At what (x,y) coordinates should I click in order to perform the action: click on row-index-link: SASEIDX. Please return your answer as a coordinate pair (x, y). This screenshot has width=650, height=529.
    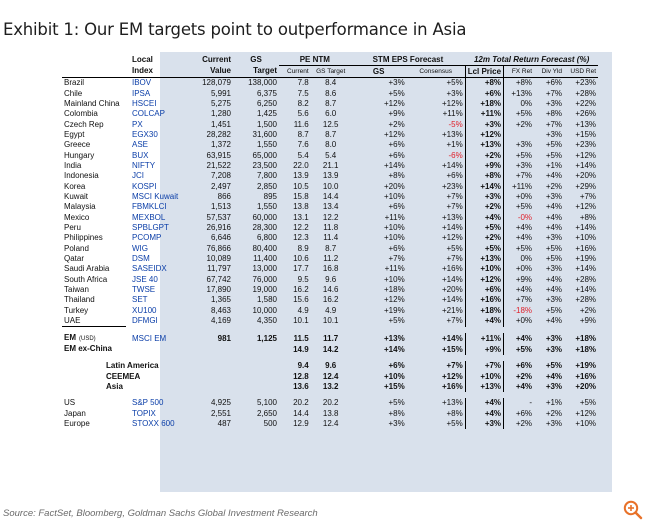
    Looking at the image, I should click on (149, 269).